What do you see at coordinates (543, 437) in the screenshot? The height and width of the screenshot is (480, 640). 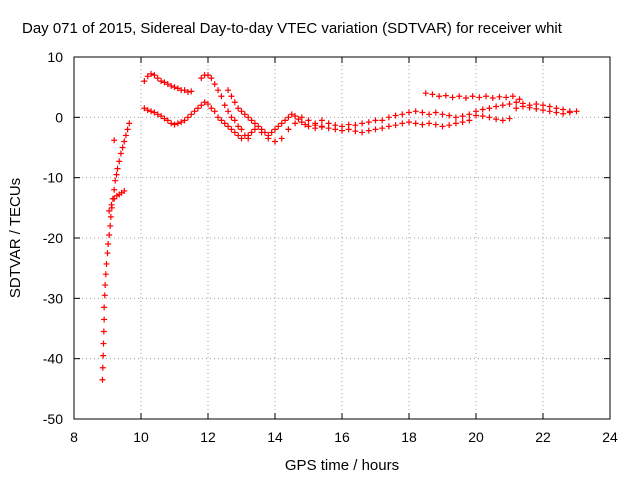 I see `x-tick-label: 22` at bounding box center [543, 437].